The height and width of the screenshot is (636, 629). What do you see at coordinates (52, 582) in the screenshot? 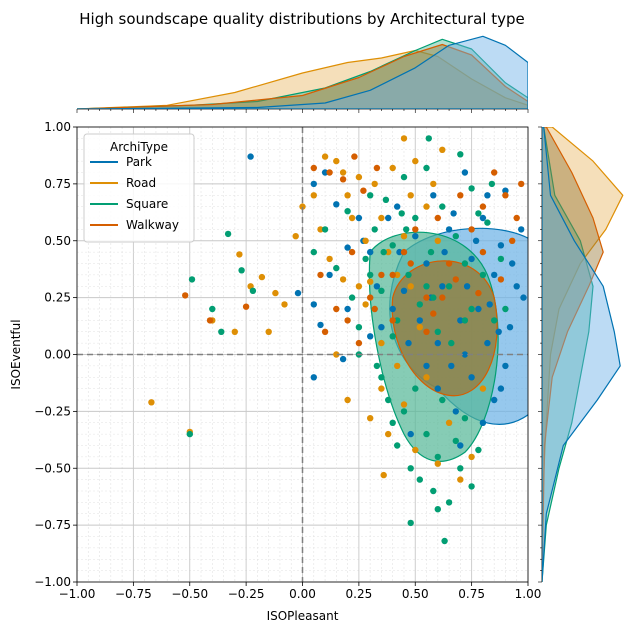
I see `y-tick-label: −1.00` at bounding box center [52, 582].